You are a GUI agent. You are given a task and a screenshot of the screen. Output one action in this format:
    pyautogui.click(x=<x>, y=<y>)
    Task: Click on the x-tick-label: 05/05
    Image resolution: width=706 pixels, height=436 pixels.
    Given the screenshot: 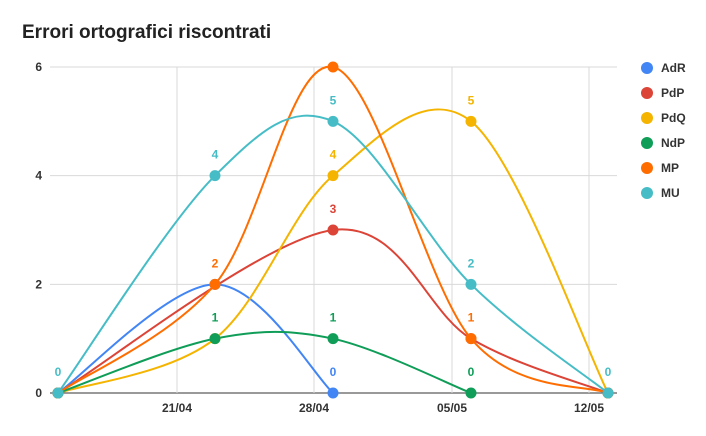 What is the action you would take?
    pyautogui.click(x=452, y=408)
    